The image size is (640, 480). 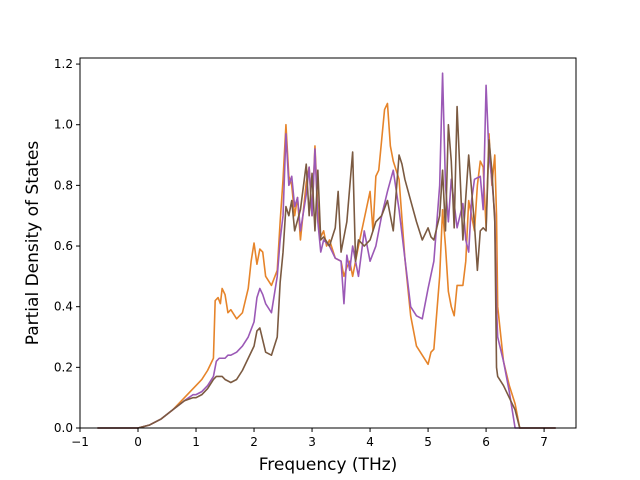 What do you see at coordinates (63, 185) in the screenshot?
I see `y-tick-label: 0.8` at bounding box center [63, 185].